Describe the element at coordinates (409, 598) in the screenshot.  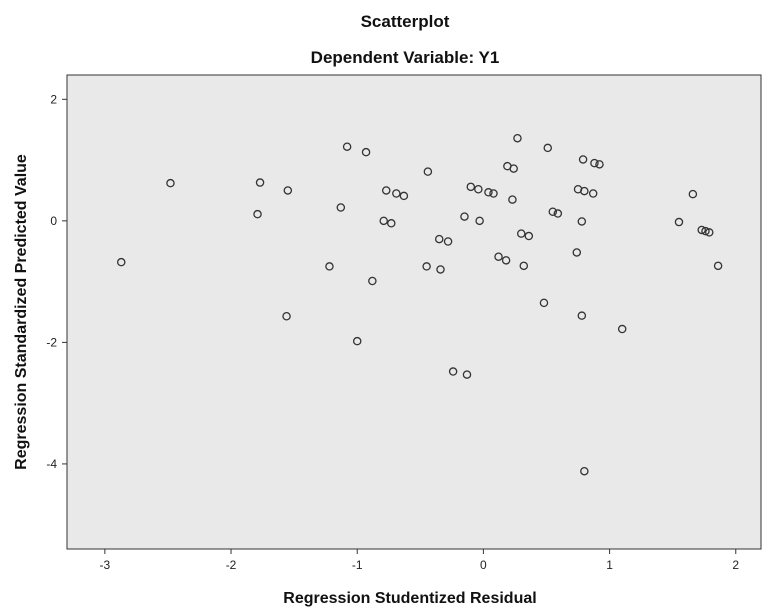
I see `x-axis-label: Regression Studentized Residual` at that location.